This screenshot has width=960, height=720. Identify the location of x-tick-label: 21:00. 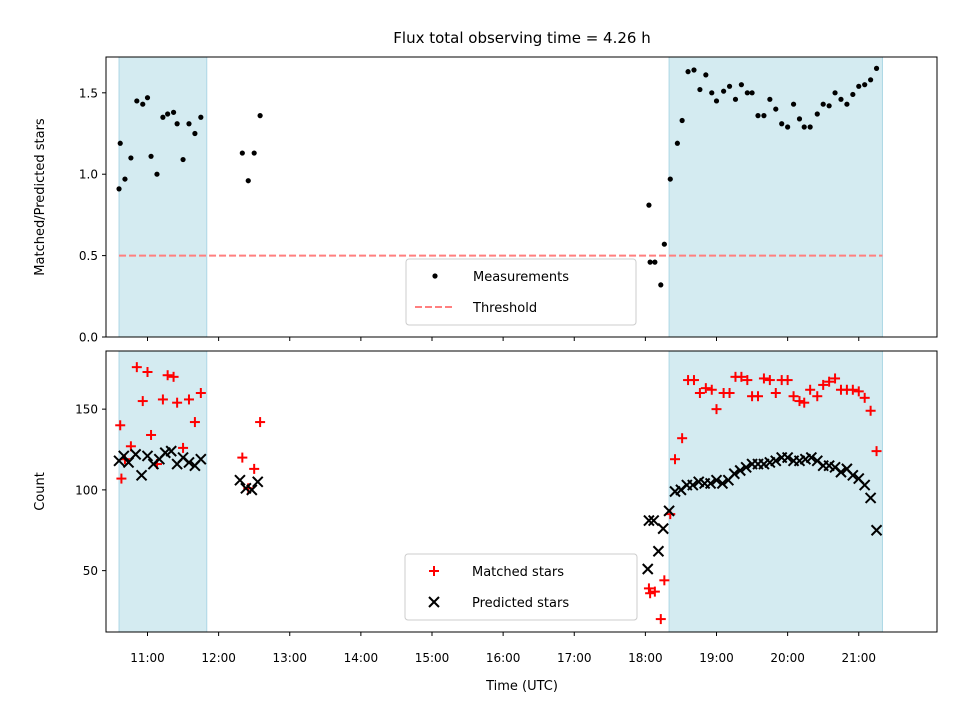
(858, 658).